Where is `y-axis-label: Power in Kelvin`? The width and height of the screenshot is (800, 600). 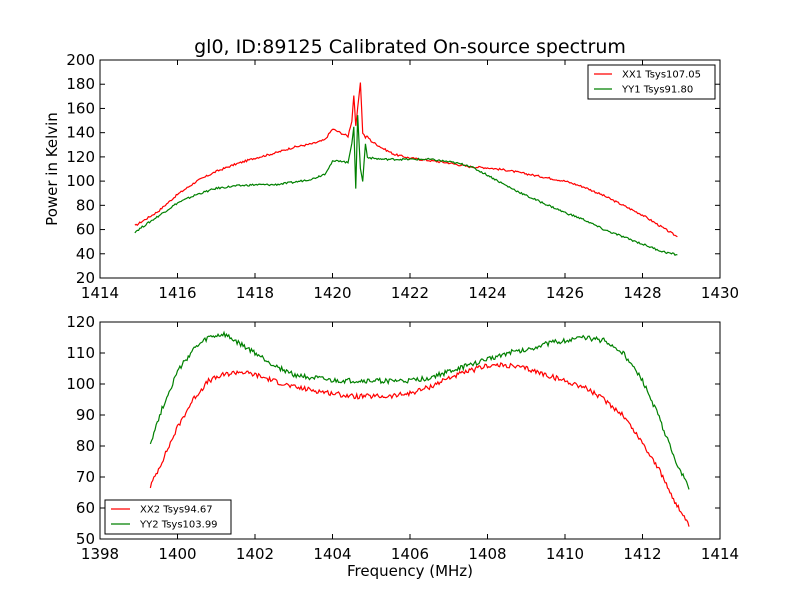 y-axis-label: Power in Kelvin is located at coordinates (52, 169).